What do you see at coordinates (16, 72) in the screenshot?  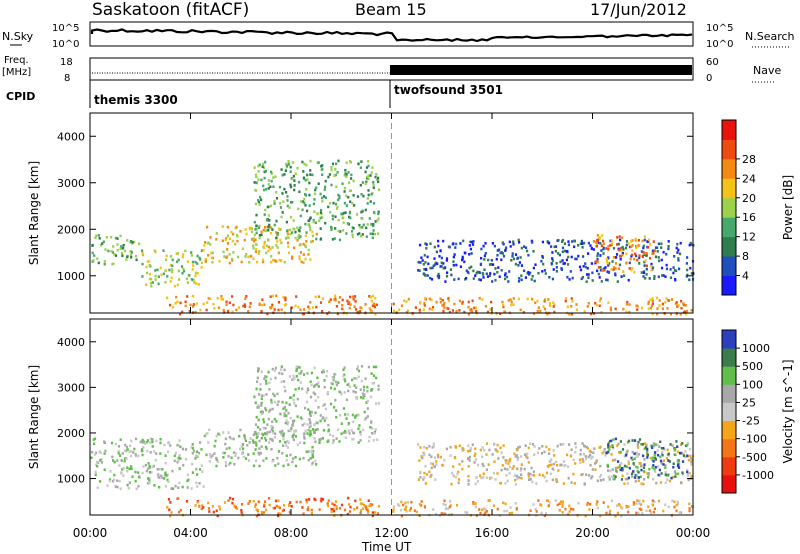 I see `freq-unit: [MHz]` at bounding box center [16, 72].